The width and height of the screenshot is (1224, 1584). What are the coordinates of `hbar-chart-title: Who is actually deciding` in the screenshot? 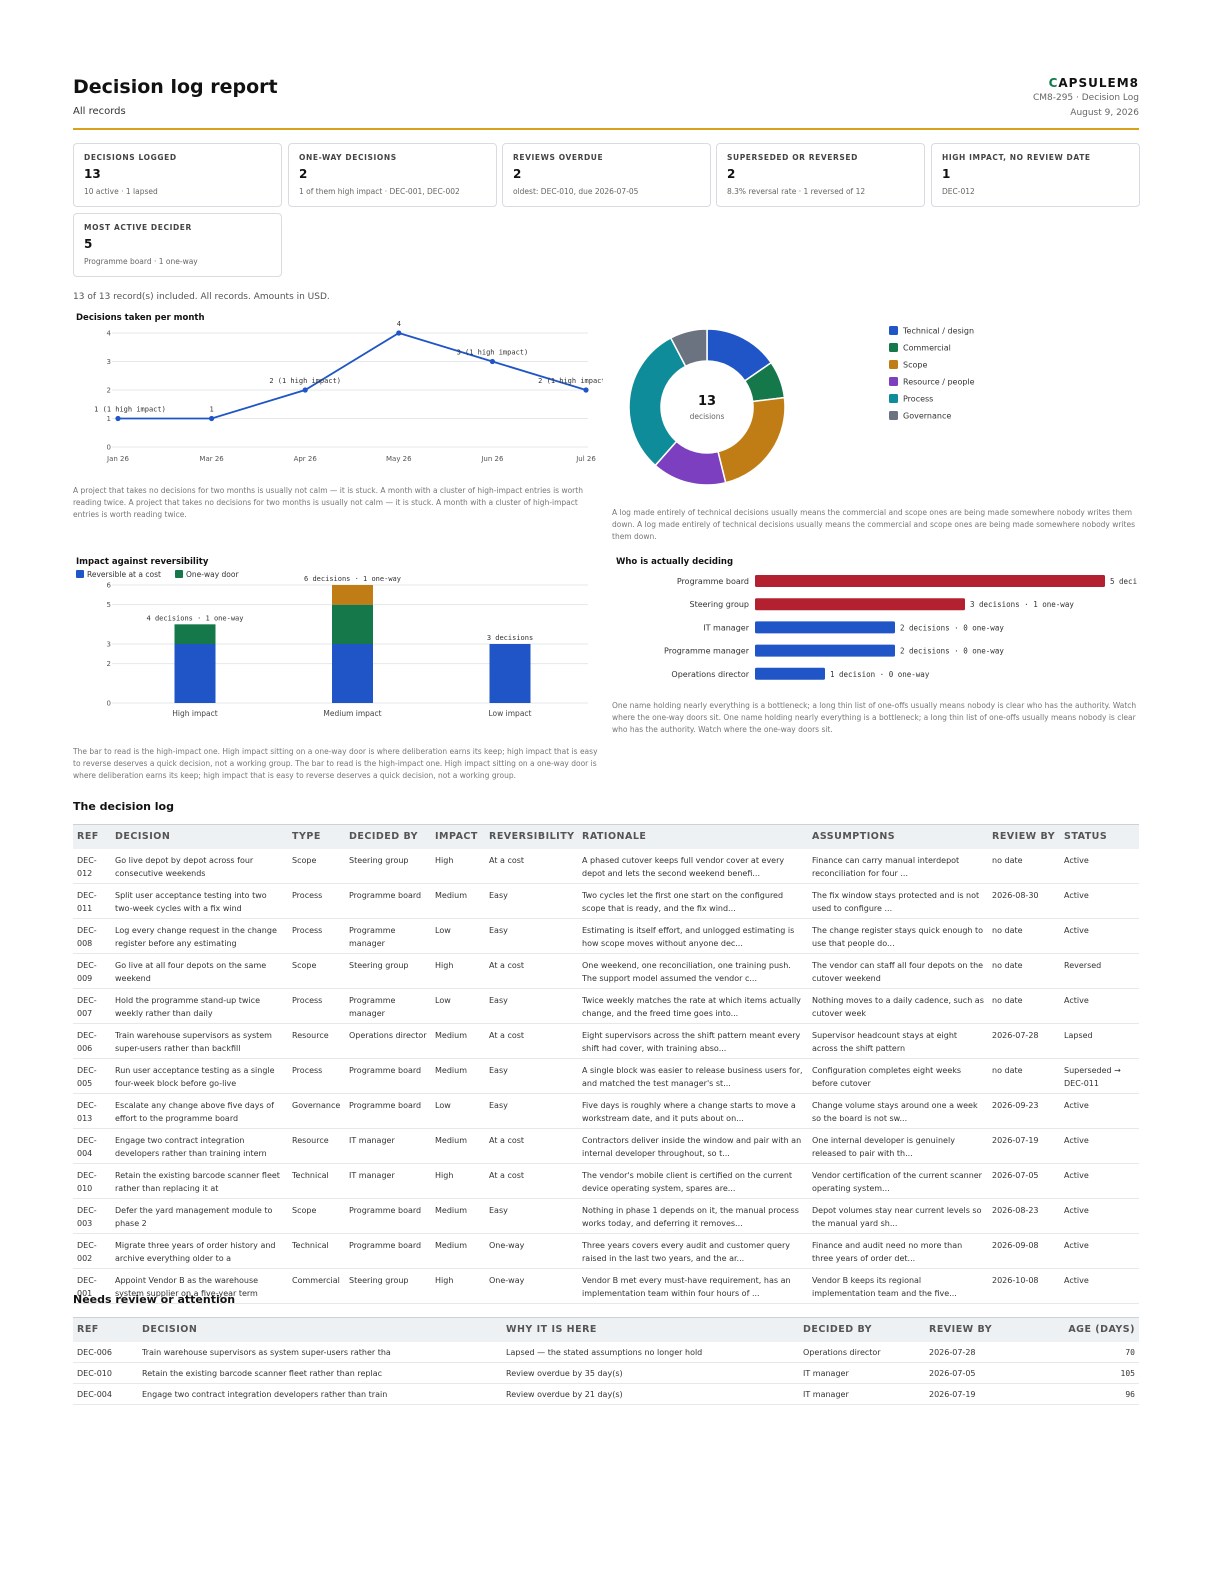 It's located at (675, 562).